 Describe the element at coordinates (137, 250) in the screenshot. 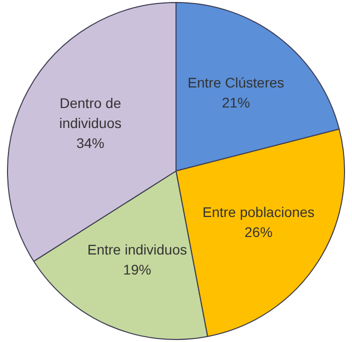

I see `slice-label: Entre individuos` at that location.